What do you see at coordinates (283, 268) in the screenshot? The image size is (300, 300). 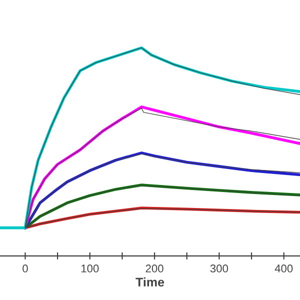 I see `x-tick-label: 400` at bounding box center [283, 268].